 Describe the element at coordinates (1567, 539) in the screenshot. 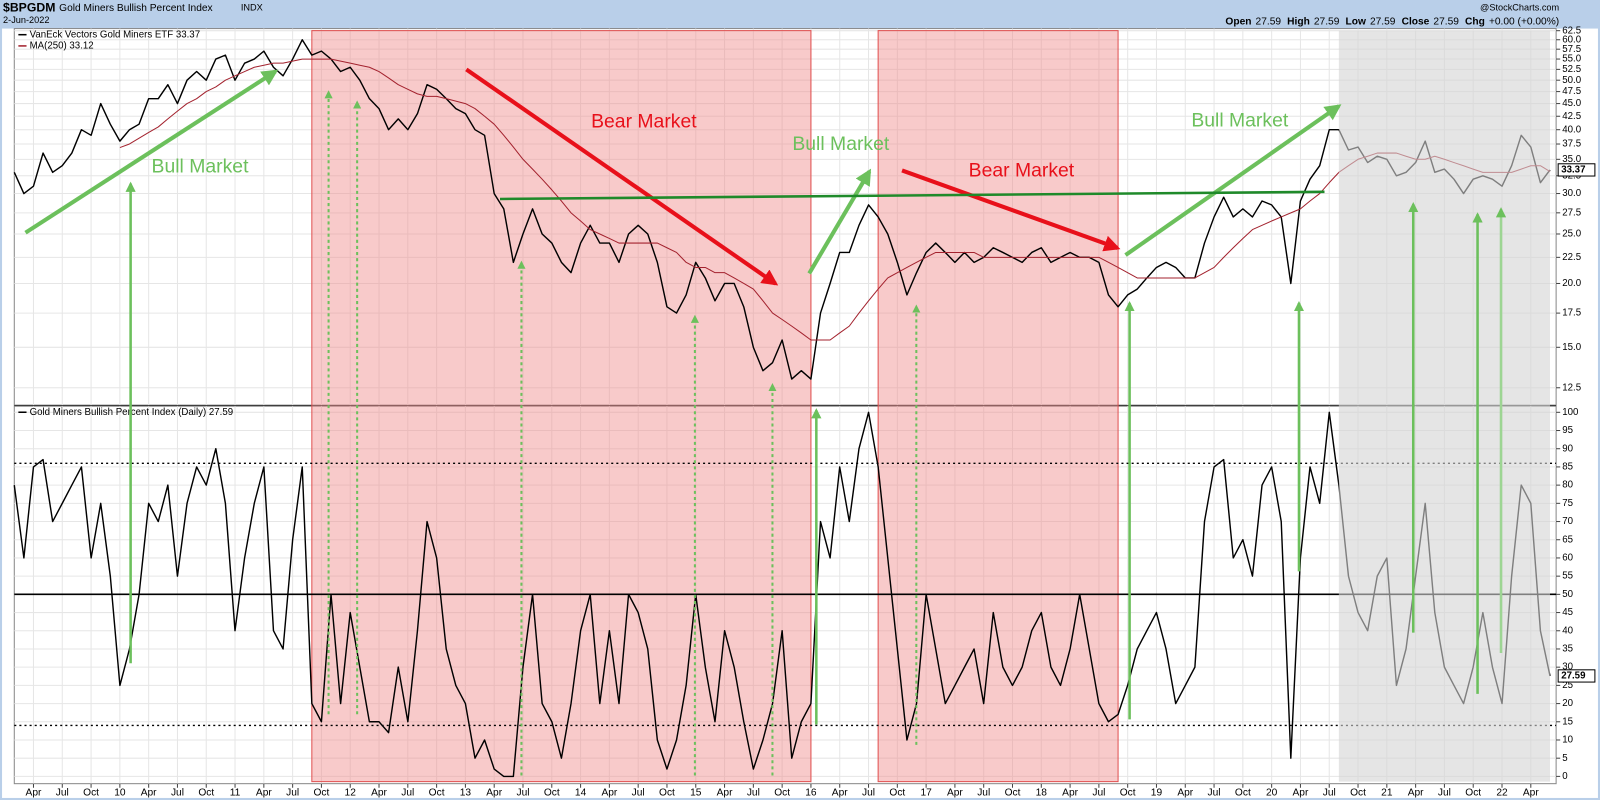

I see `y-tick-label: 65` at that location.